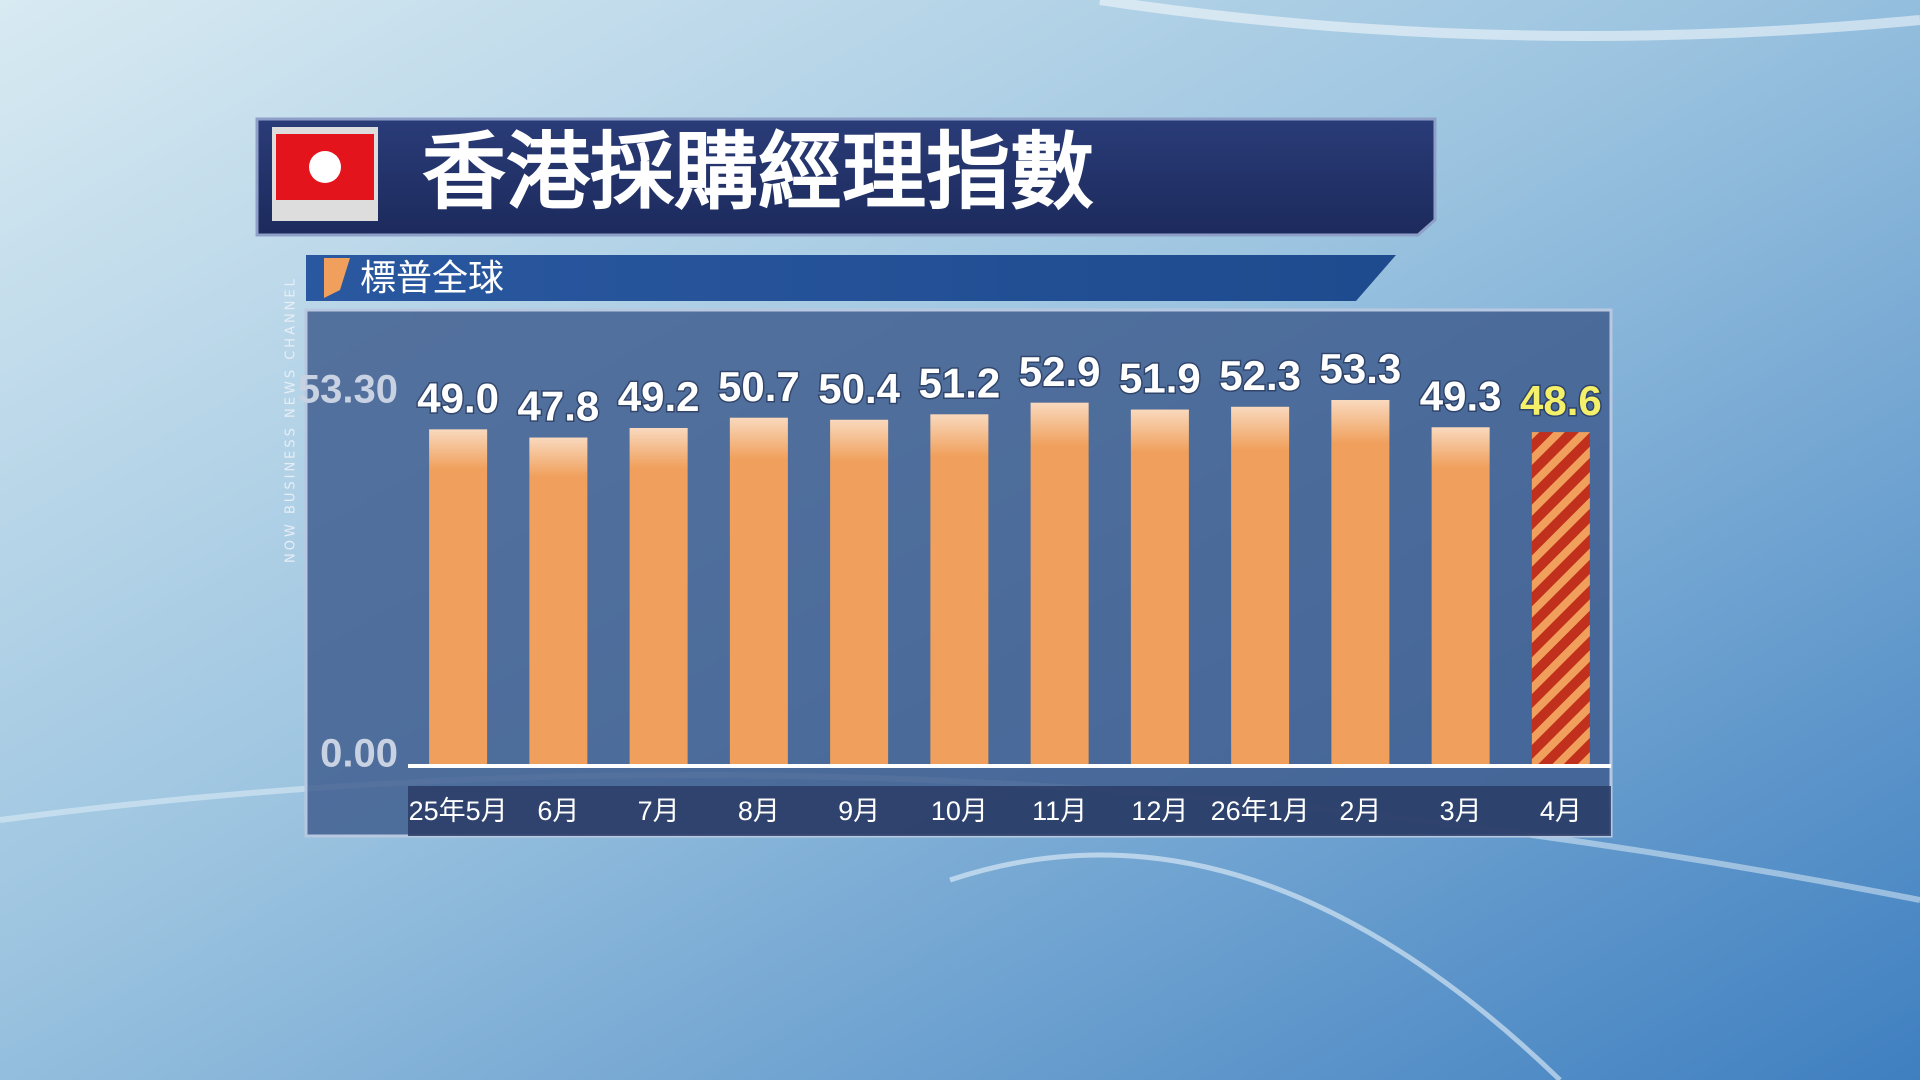 Image resolution: width=1920 pixels, height=1080 pixels. I want to click on x-tick-label: 25年5月, so click(458, 811).